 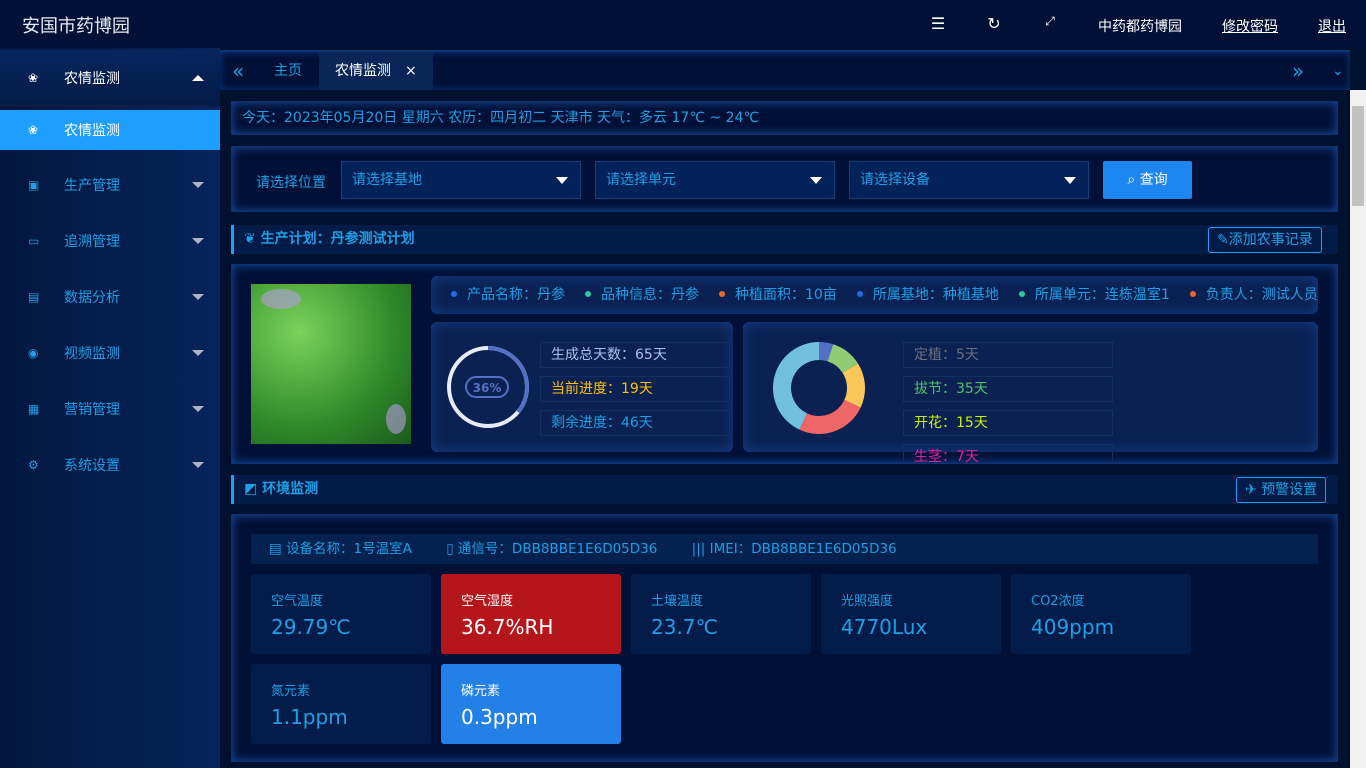 What do you see at coordinates (1008, 423) in the screenshot?
I see `stage-item: 开花：15天` at bounding box center [1008, 423].